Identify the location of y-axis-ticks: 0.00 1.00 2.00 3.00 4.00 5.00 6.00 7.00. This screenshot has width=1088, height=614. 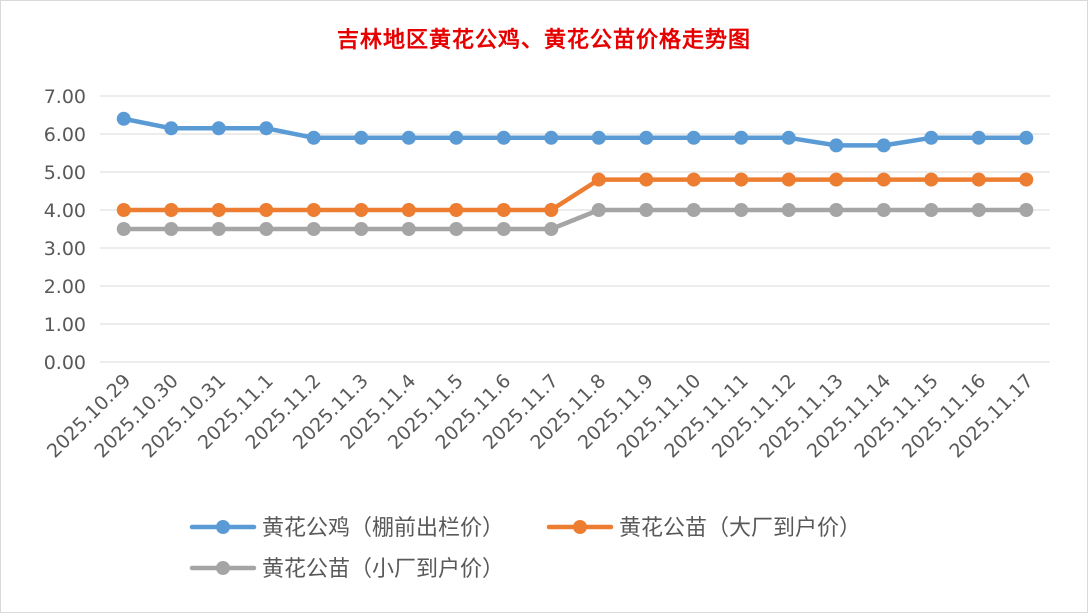
(65, 230).